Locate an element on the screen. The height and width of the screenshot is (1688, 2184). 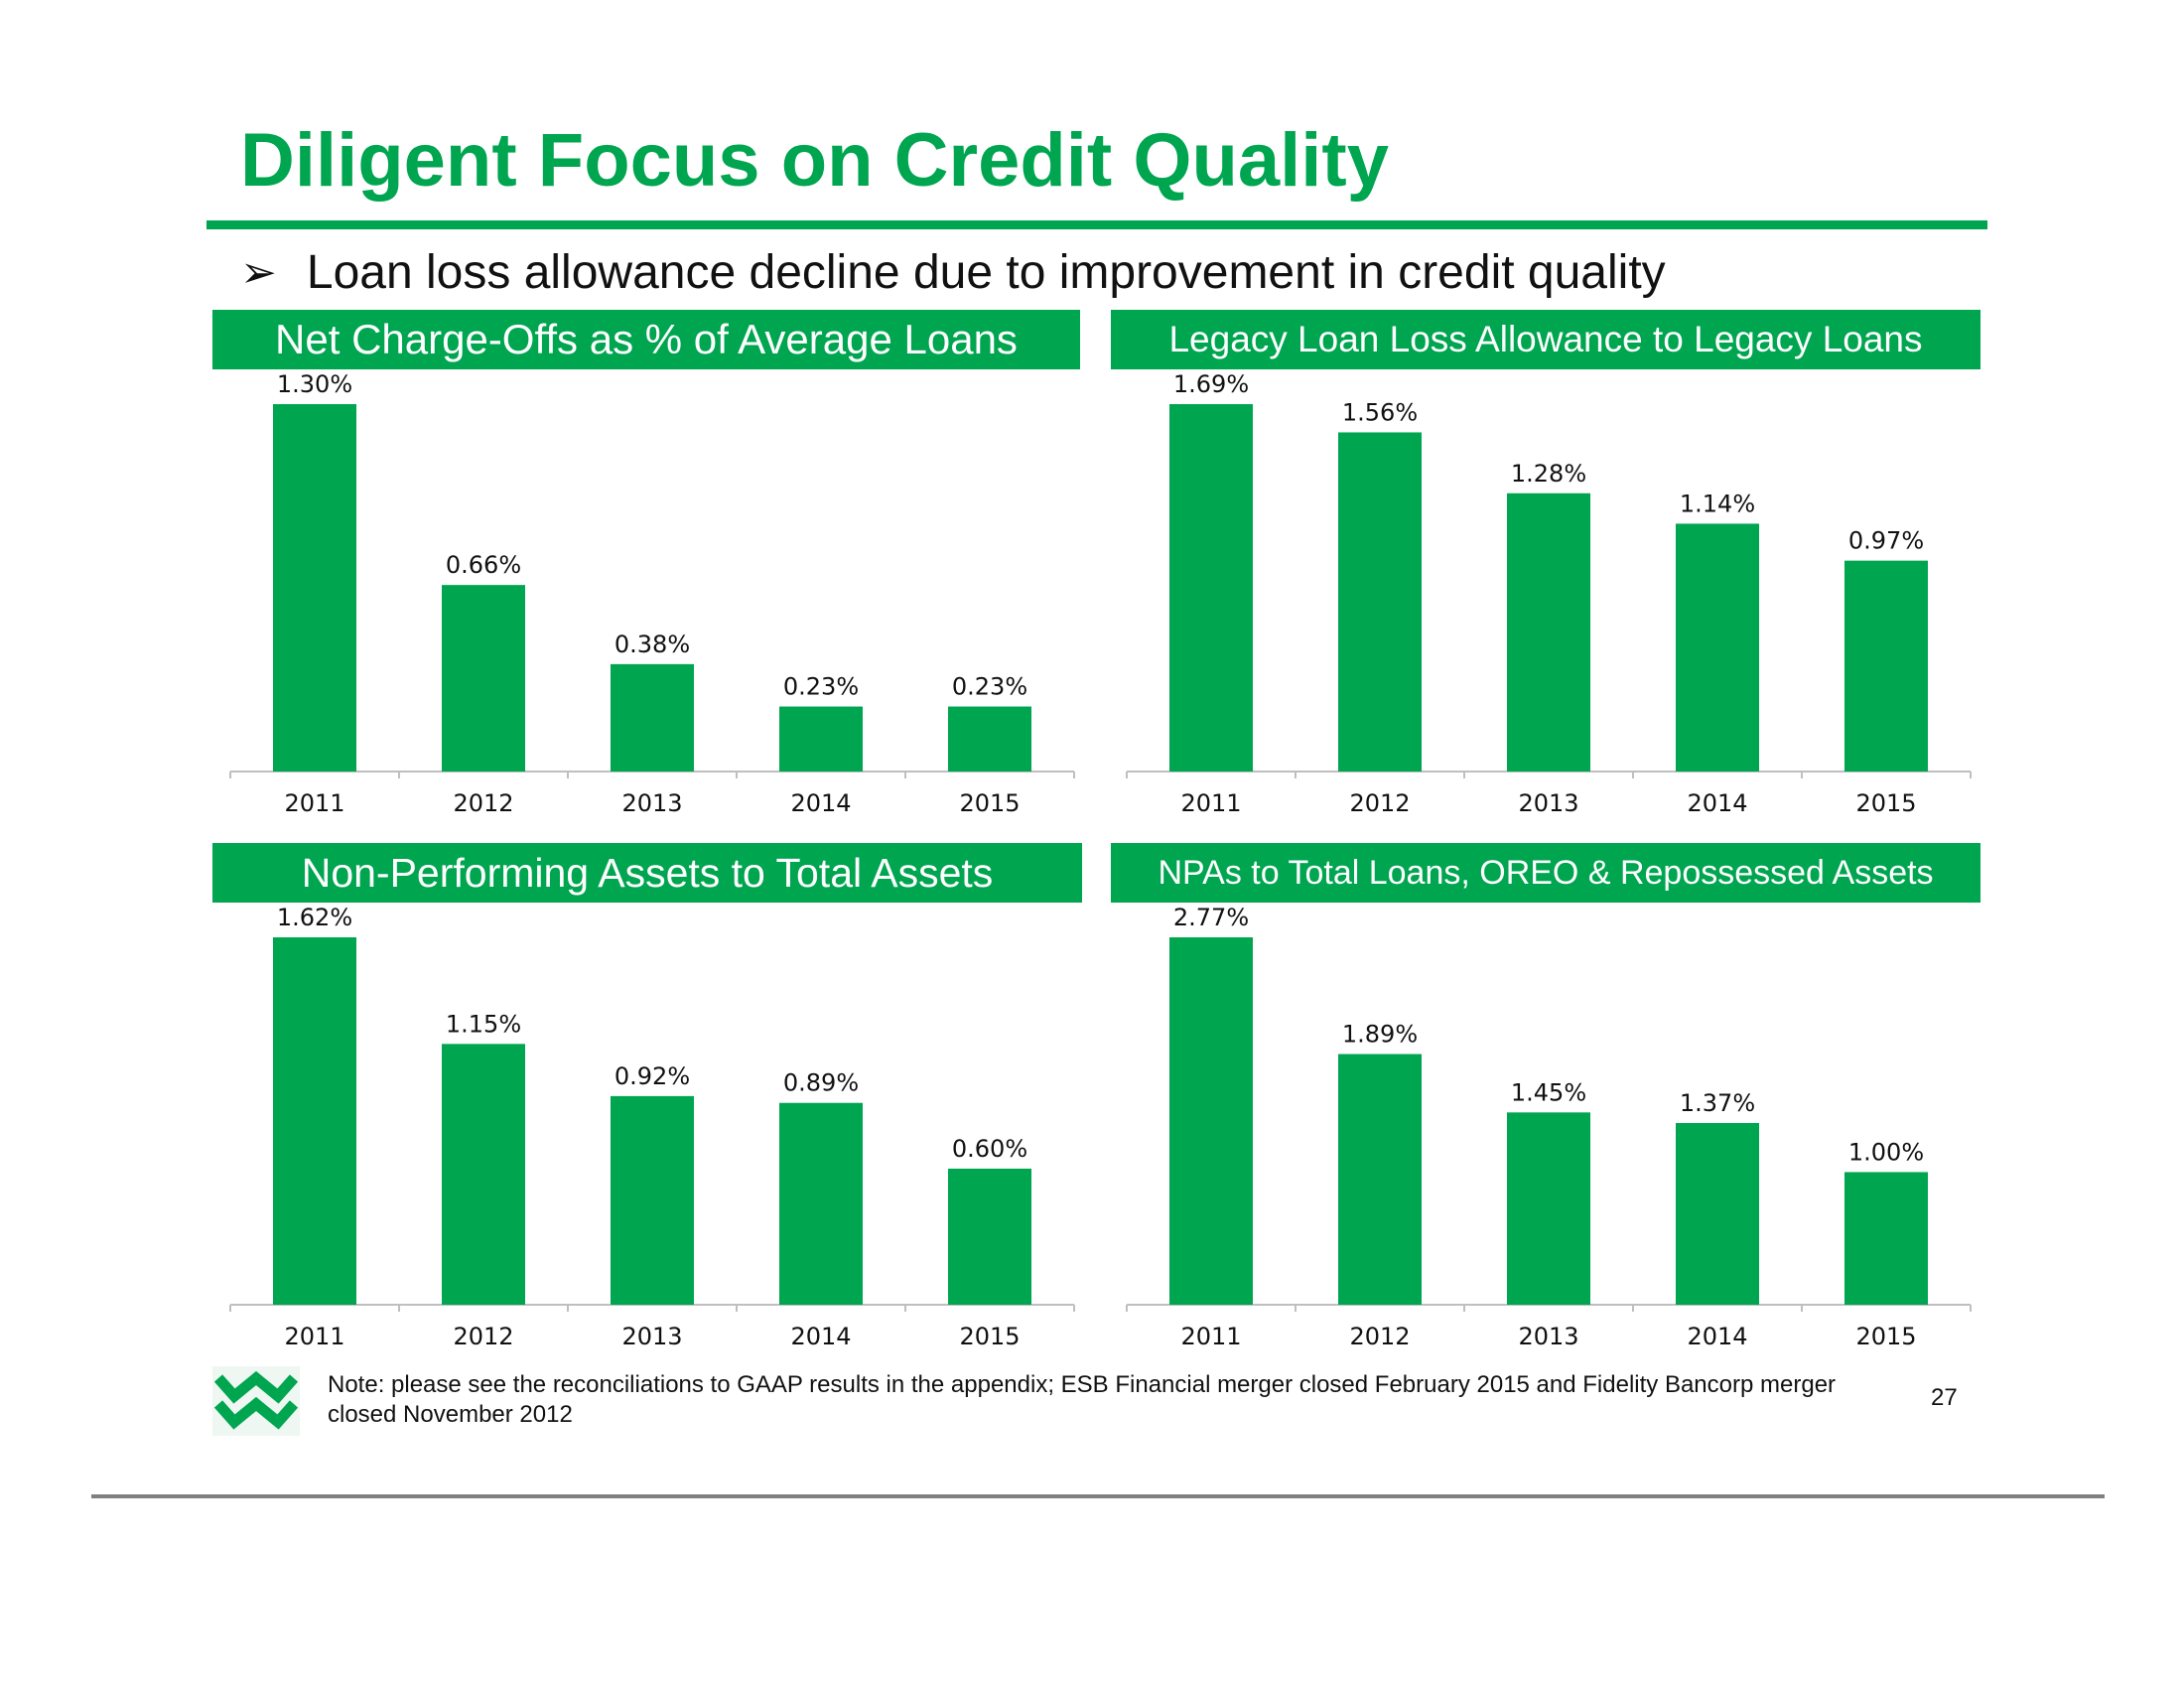
data-label: 1.69% is located at coordinates (1211, 384).